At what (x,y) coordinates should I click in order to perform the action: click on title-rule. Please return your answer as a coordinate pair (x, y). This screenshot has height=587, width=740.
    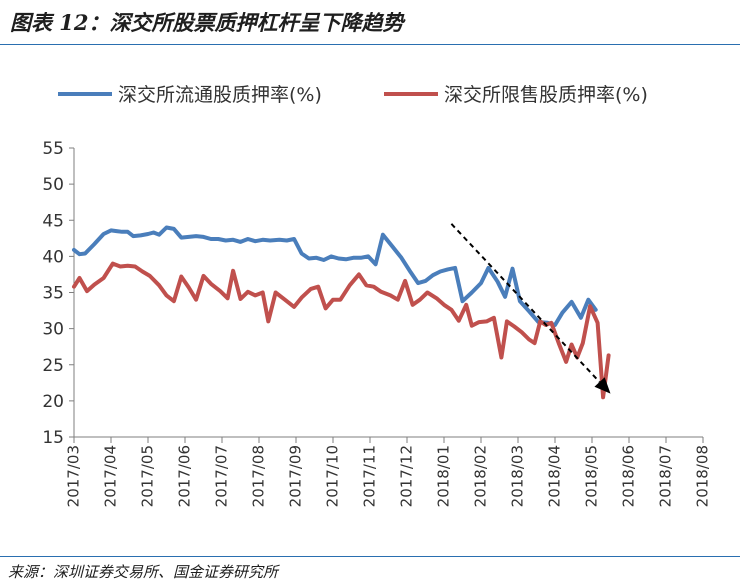
    Looking at the image, I should click on (370, 44).